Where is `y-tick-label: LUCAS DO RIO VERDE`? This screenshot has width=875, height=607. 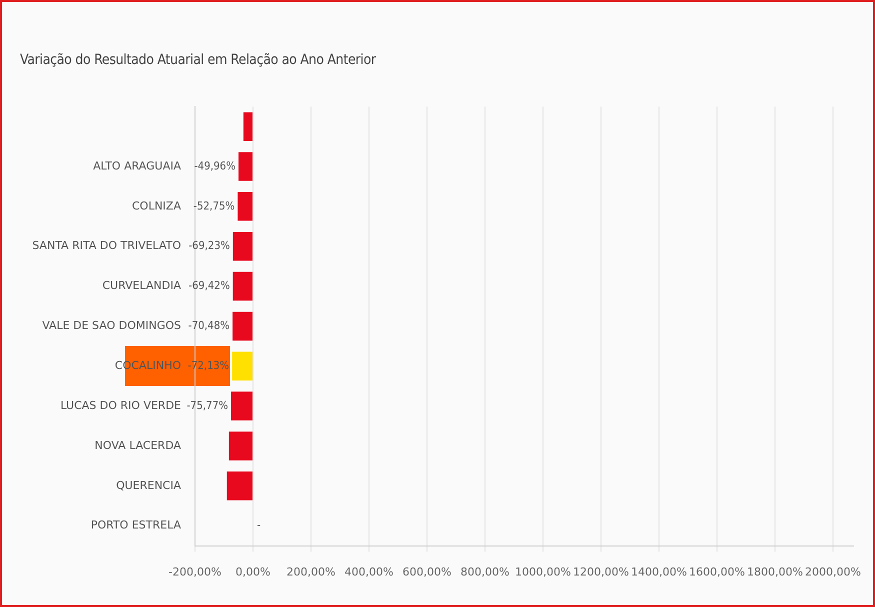
y-tick-label: LUCAS DO RIO VERDE is located at coordinates (121, 405).